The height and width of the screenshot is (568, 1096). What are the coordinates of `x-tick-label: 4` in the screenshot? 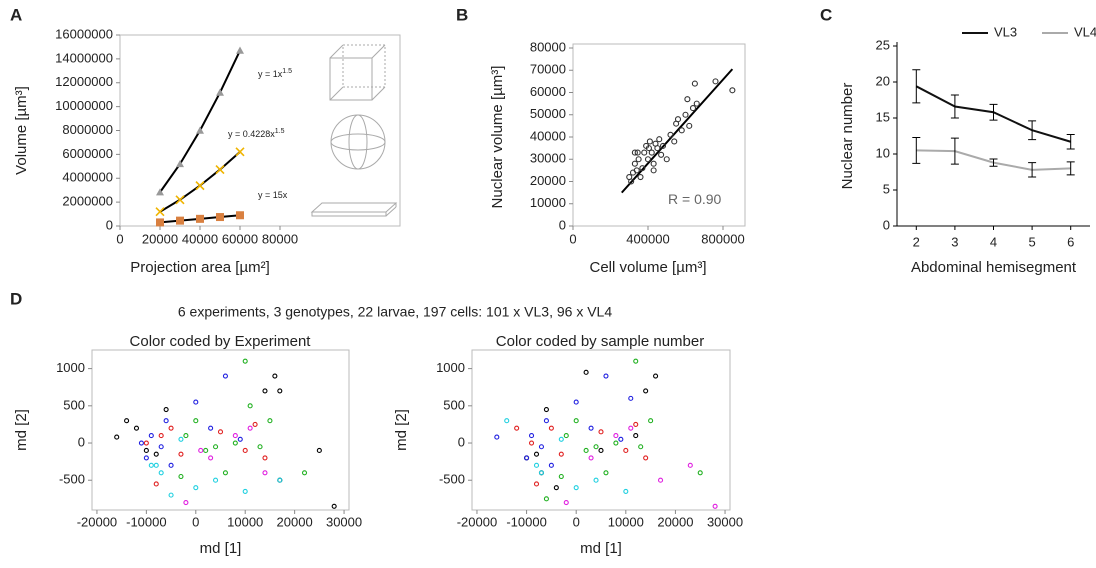 It's located at (993, 241).